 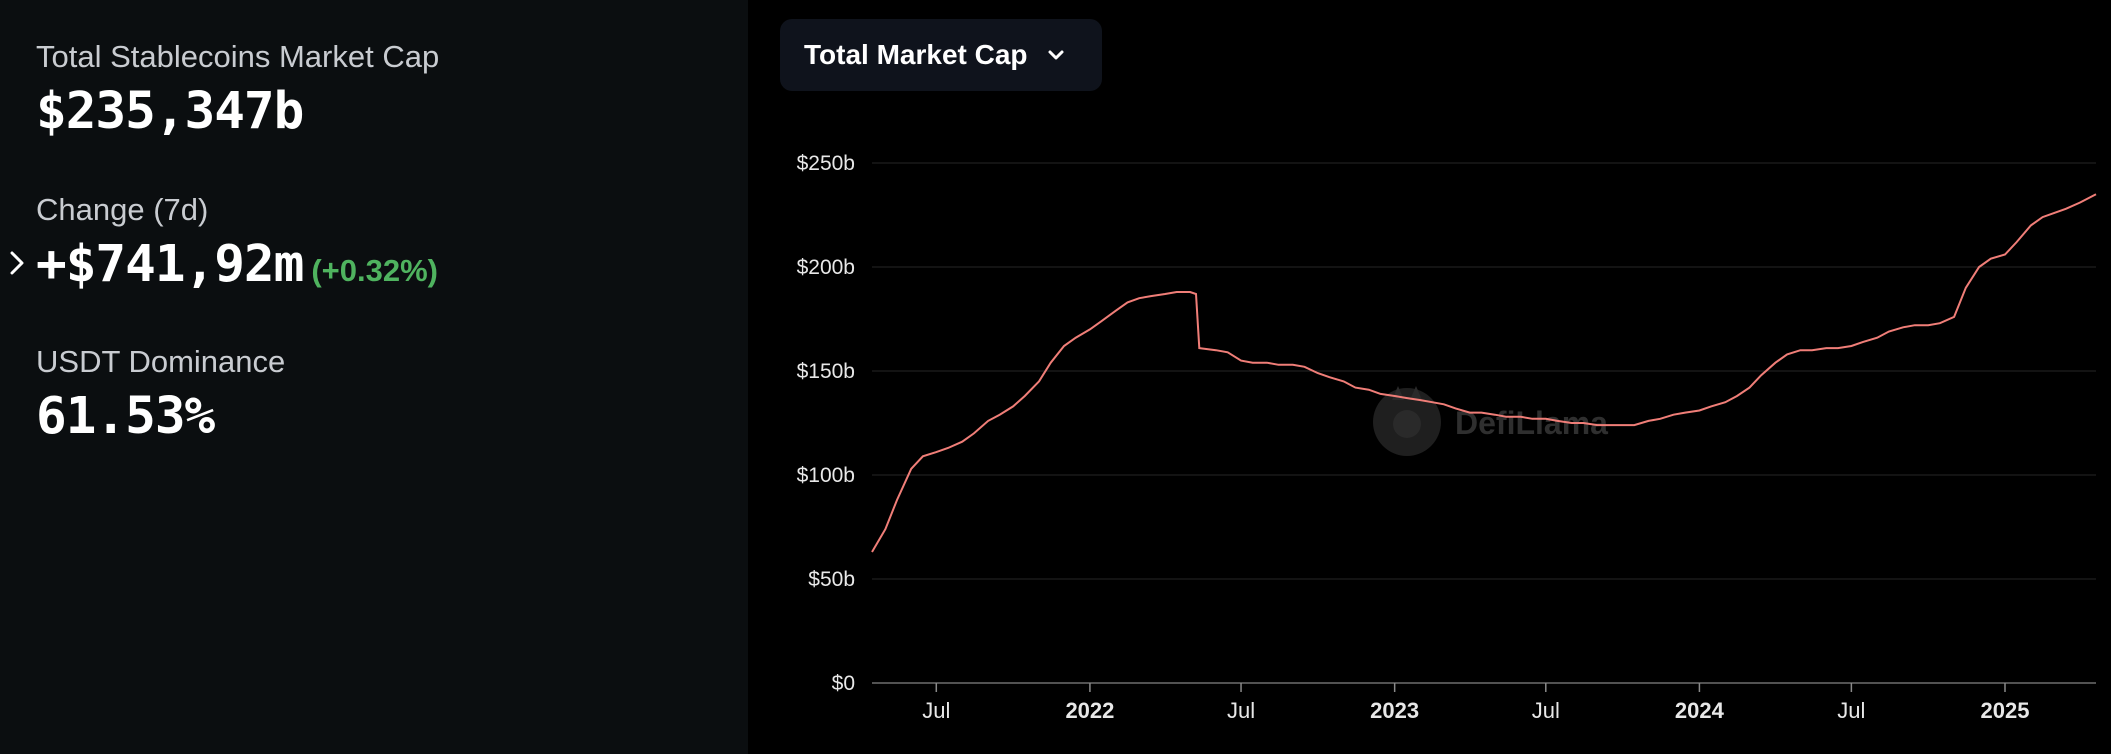 What do you see at coordinates (843, 683) in the screenshot?
I see `y-tick-label: $0` at bounding box center [843, 683].